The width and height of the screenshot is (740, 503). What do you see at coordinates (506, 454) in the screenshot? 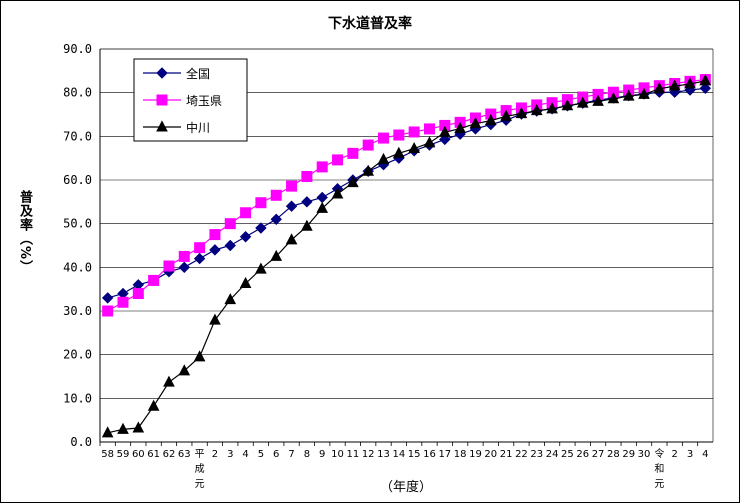
I see `x-tick-label: 21` at bounding box center [506, 454].